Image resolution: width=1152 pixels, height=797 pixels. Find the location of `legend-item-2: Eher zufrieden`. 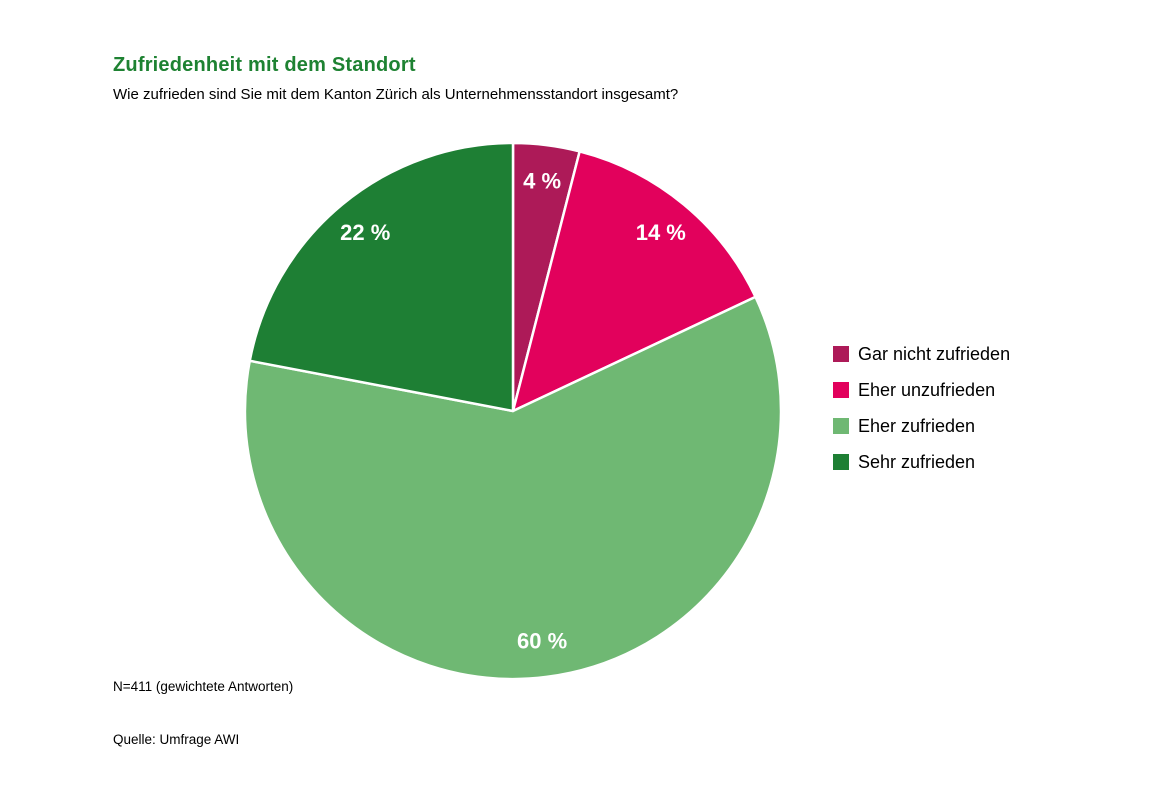

legend-item-2: Eher zufrieden is located at coordinates (921, 426).